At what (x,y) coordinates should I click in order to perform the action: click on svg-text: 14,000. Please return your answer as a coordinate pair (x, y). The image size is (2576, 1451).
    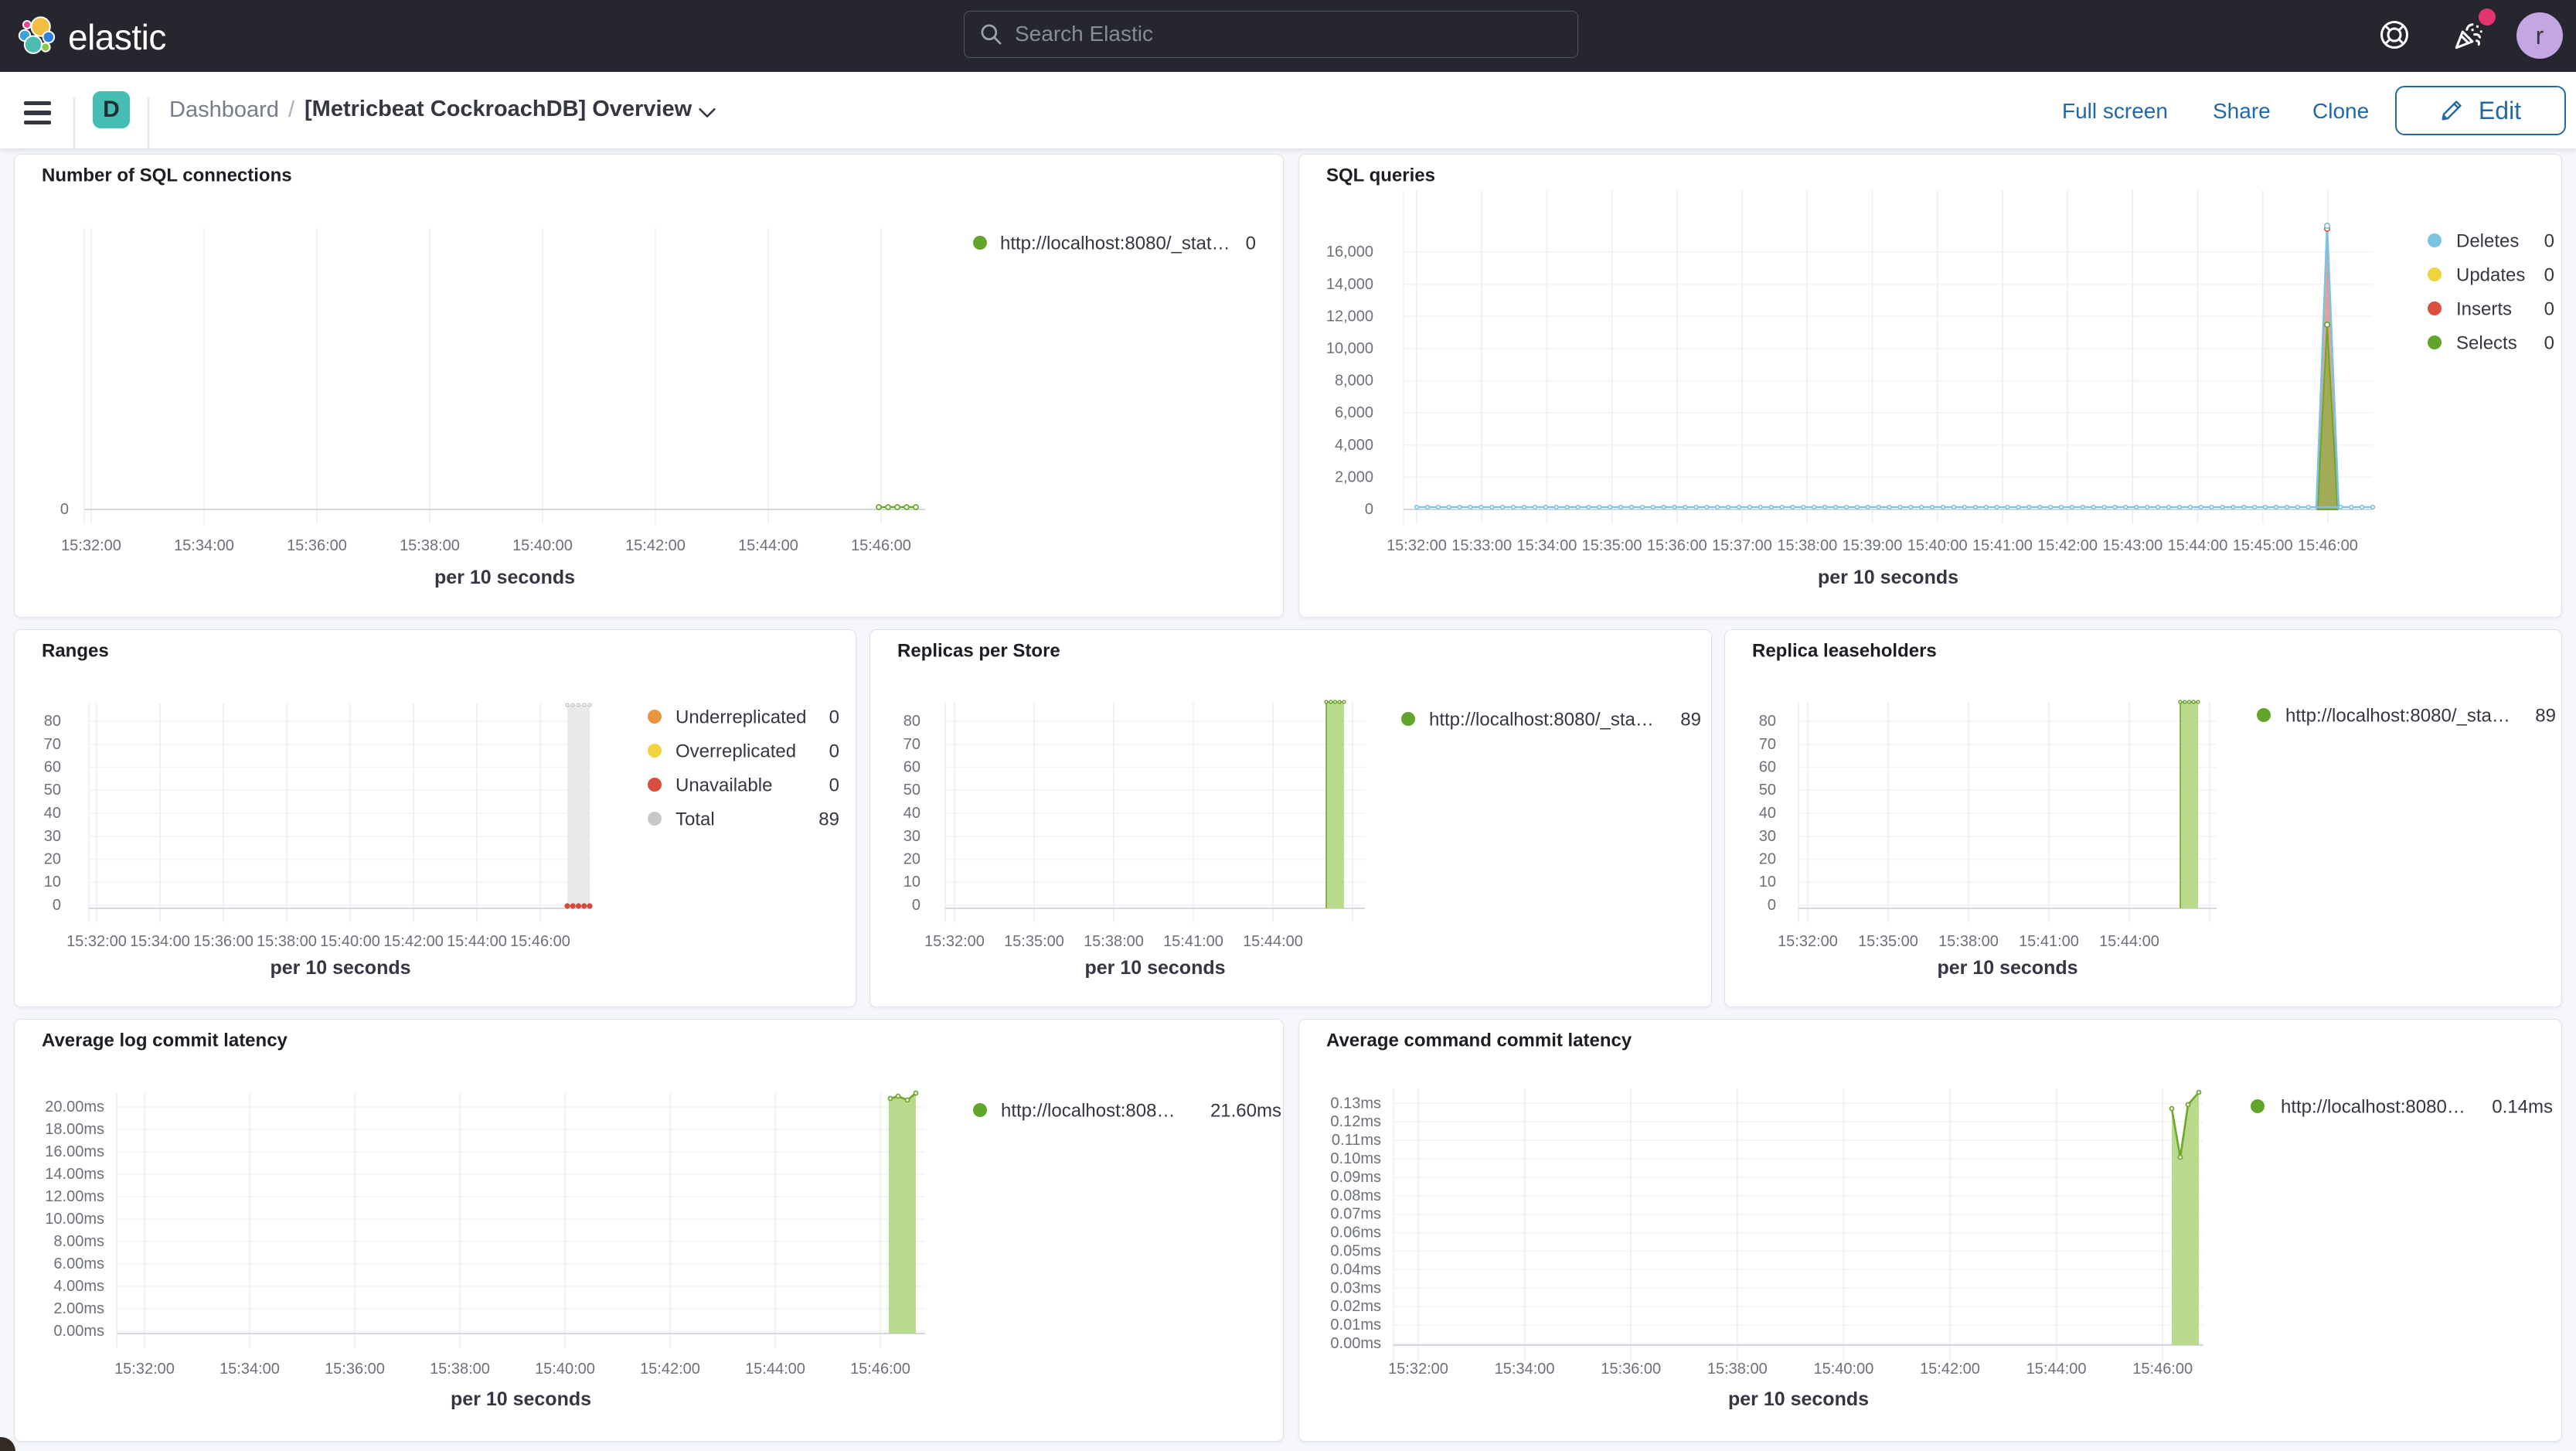
    Looking at the image, I should click on (1349, 284).